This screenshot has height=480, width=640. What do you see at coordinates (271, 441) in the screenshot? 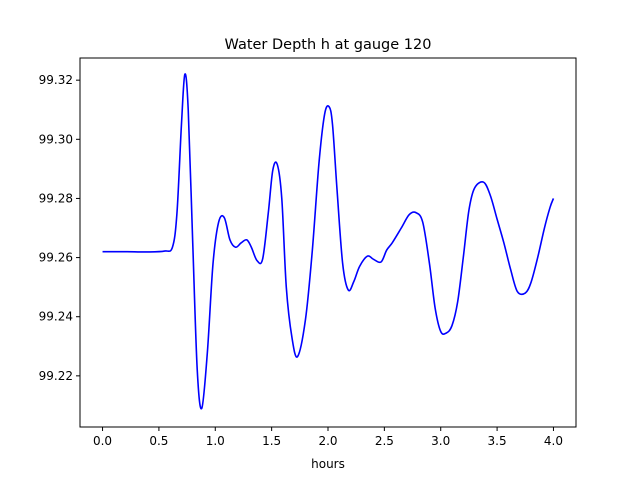
I see `x-tick-label: 1.5` at bounding box center [271, 441].